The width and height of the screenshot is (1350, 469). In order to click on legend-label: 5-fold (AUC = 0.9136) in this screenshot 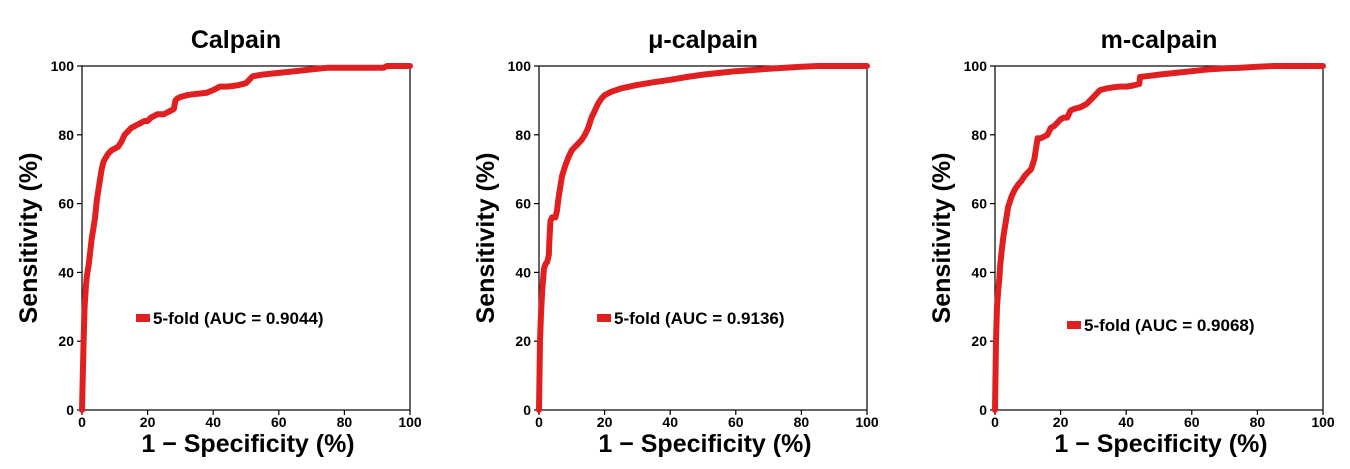, I will do `click(699, 318)`.